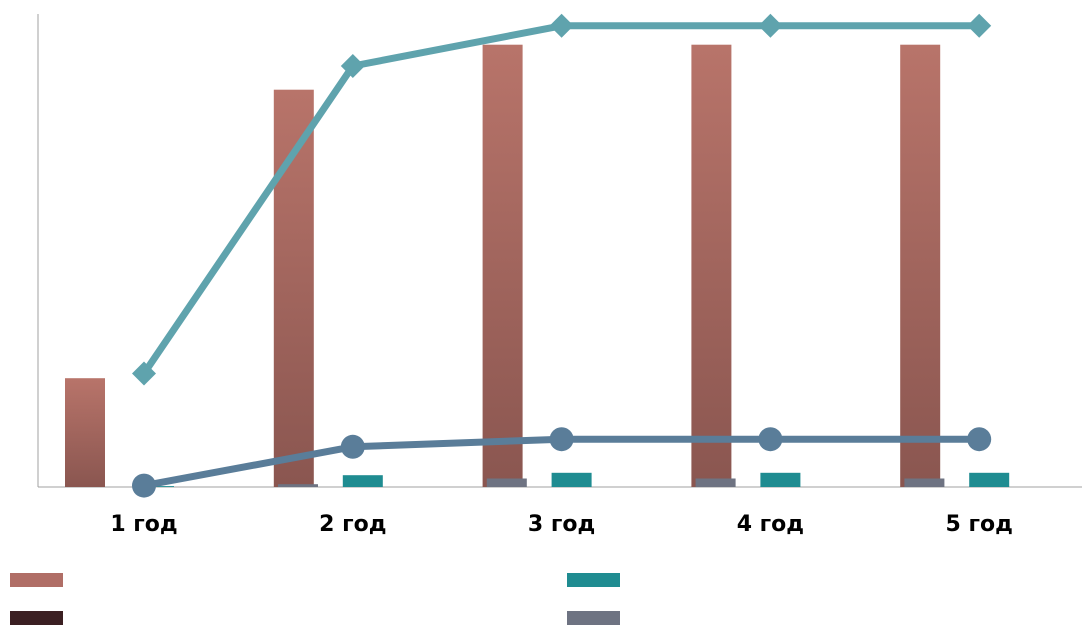 This screenshot has height=625, width=1082. What do you see at coordinates (770, 524) in the screenshot?
I see `x-tick-label-4: 4 год` at bounding box center [770, 524].